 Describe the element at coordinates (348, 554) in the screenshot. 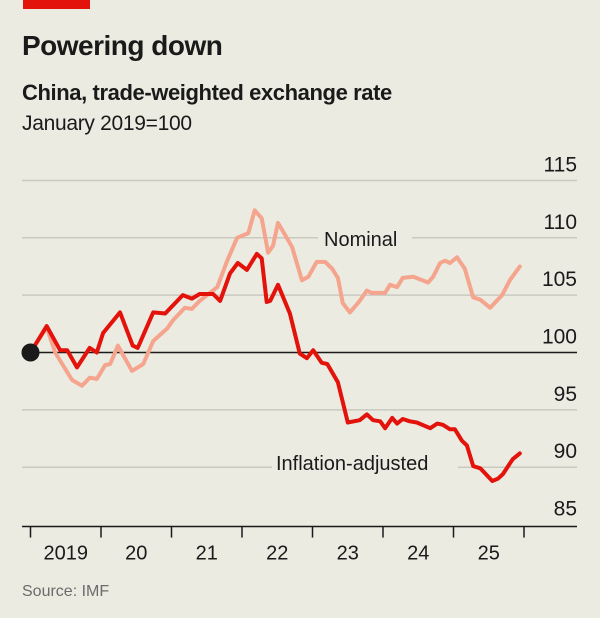

I see `x-tick-label: 23` at that location.